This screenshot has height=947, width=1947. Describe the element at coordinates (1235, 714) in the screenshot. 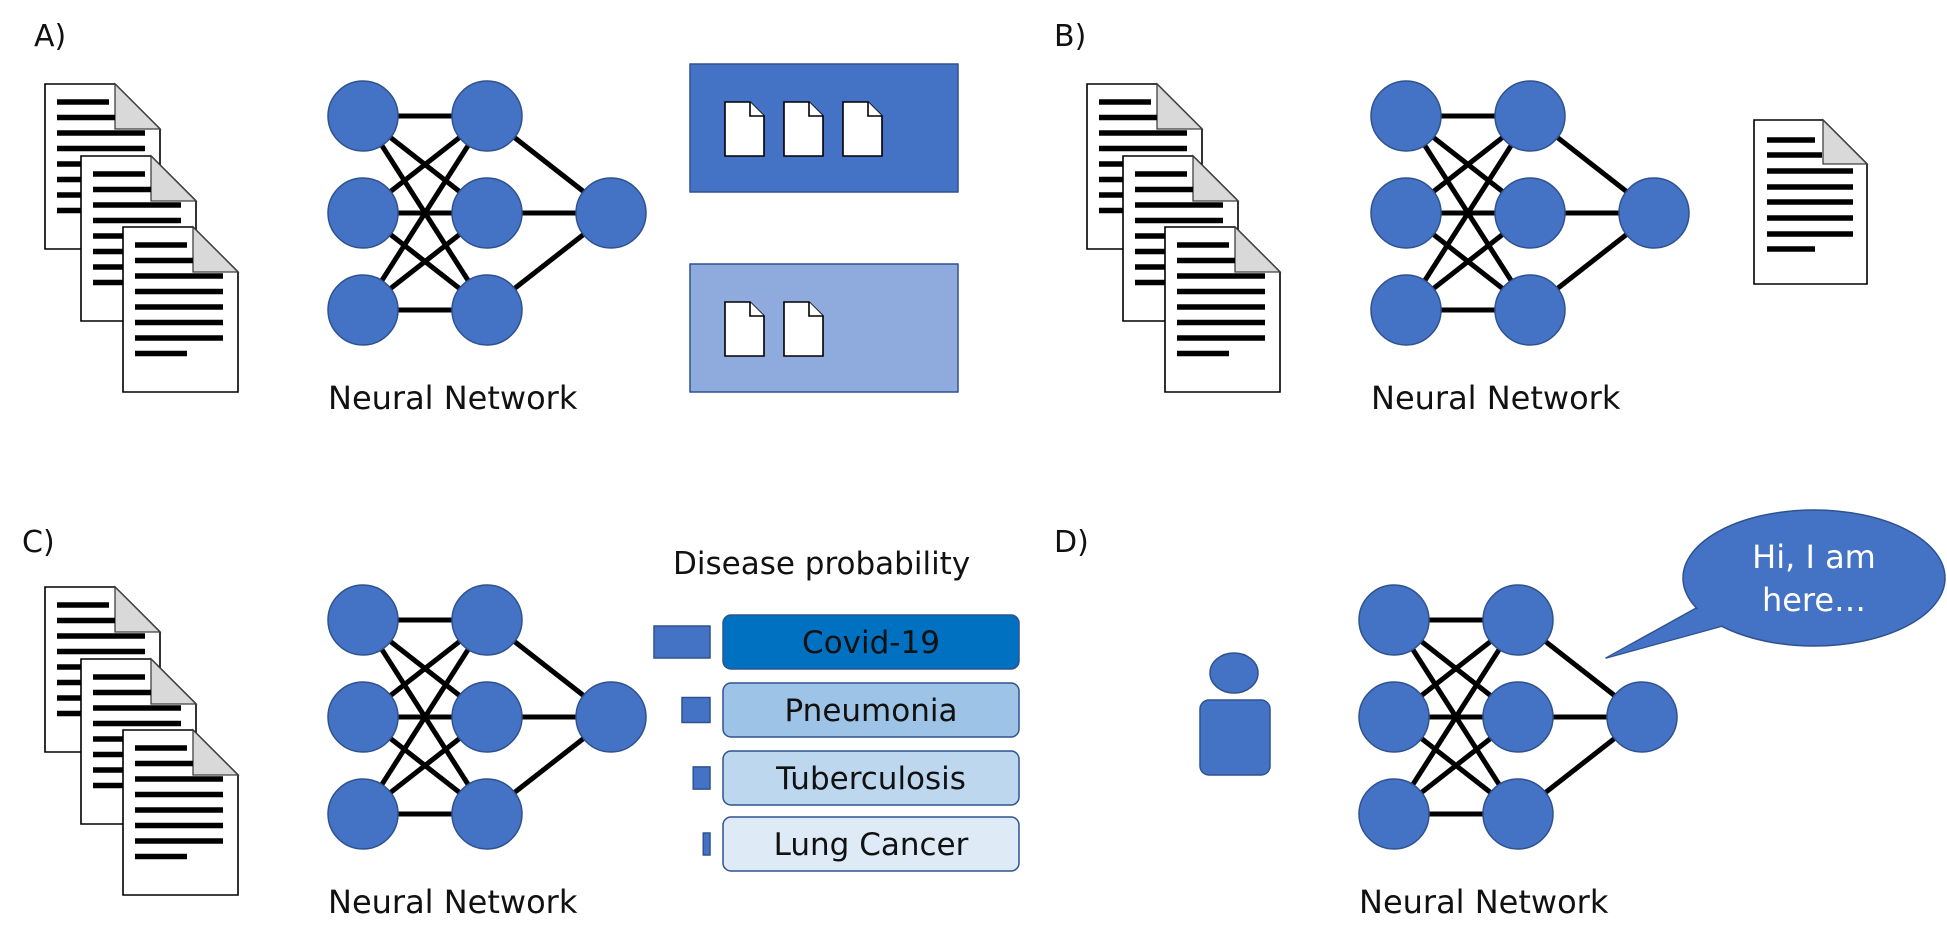

I see `person-icon` at that location.